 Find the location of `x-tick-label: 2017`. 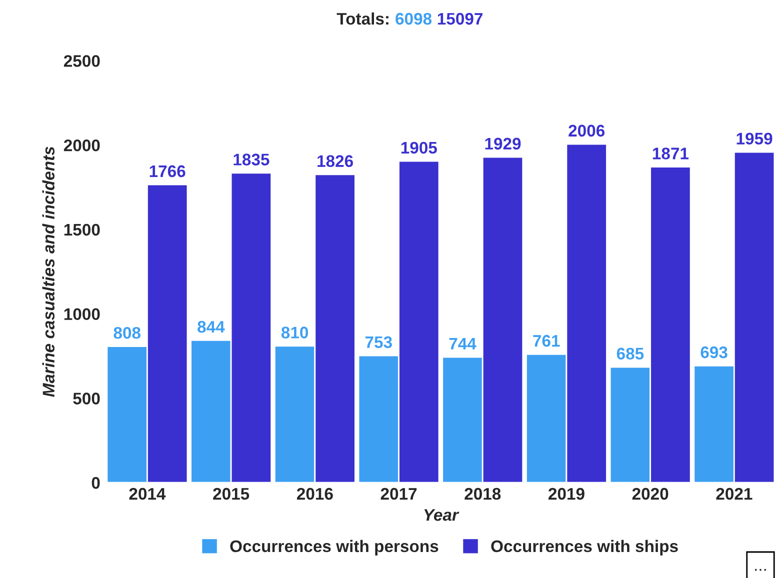

x-tick-label: 2017 is located at coordinates (398, 494).